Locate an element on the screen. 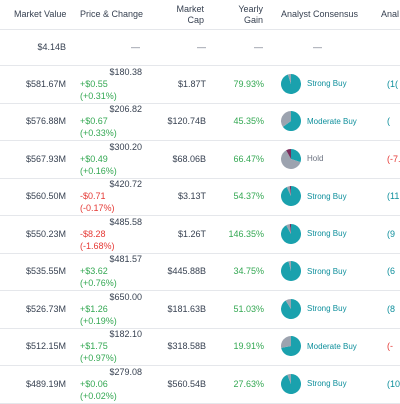  market-cap: $1.87T is located at coordinates (191, 83).